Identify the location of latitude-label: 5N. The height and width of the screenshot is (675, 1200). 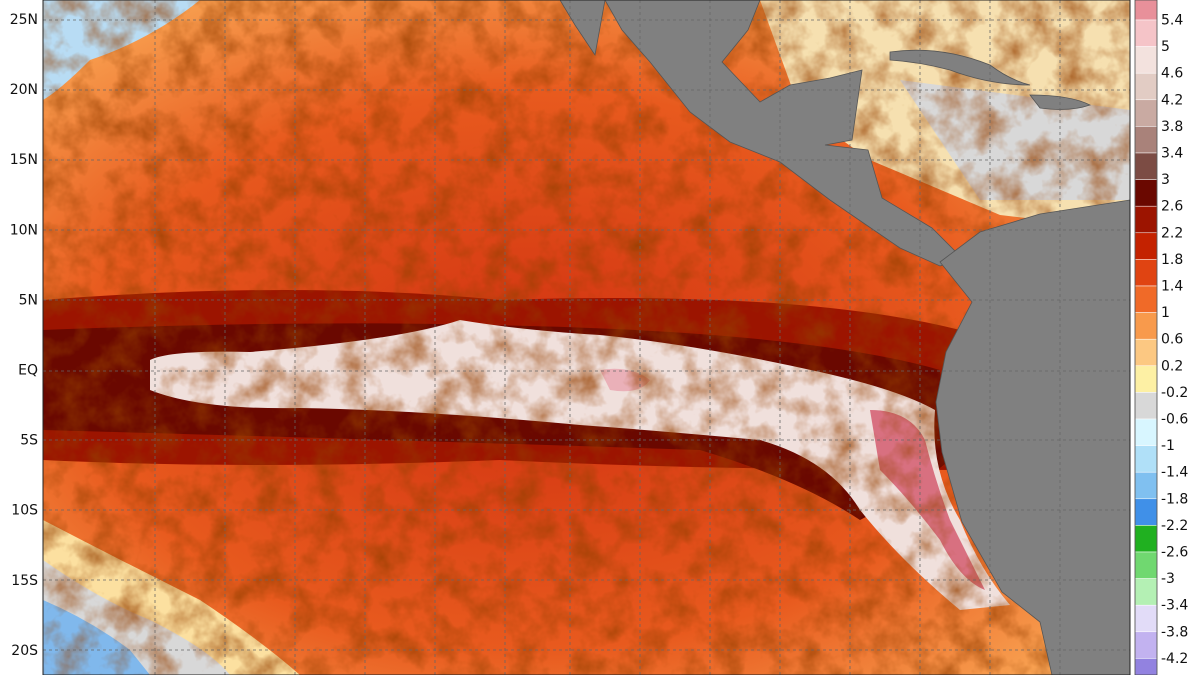
(28, 300).